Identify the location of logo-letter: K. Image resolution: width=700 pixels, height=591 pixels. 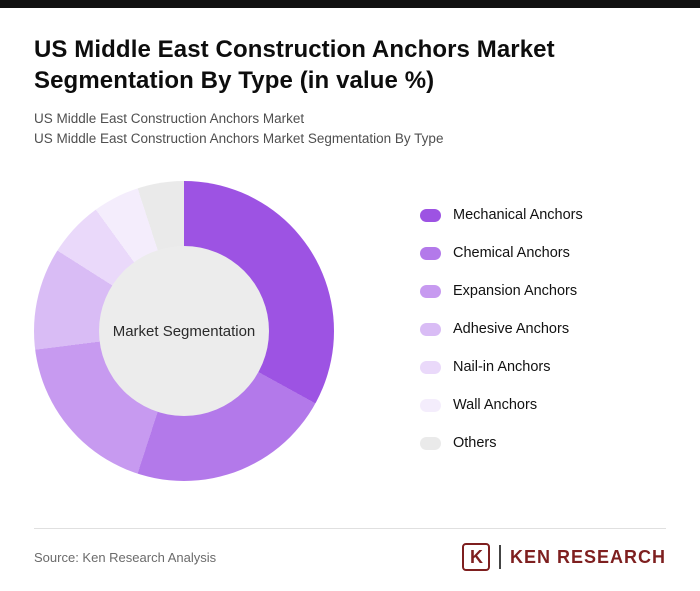
(476, 556).